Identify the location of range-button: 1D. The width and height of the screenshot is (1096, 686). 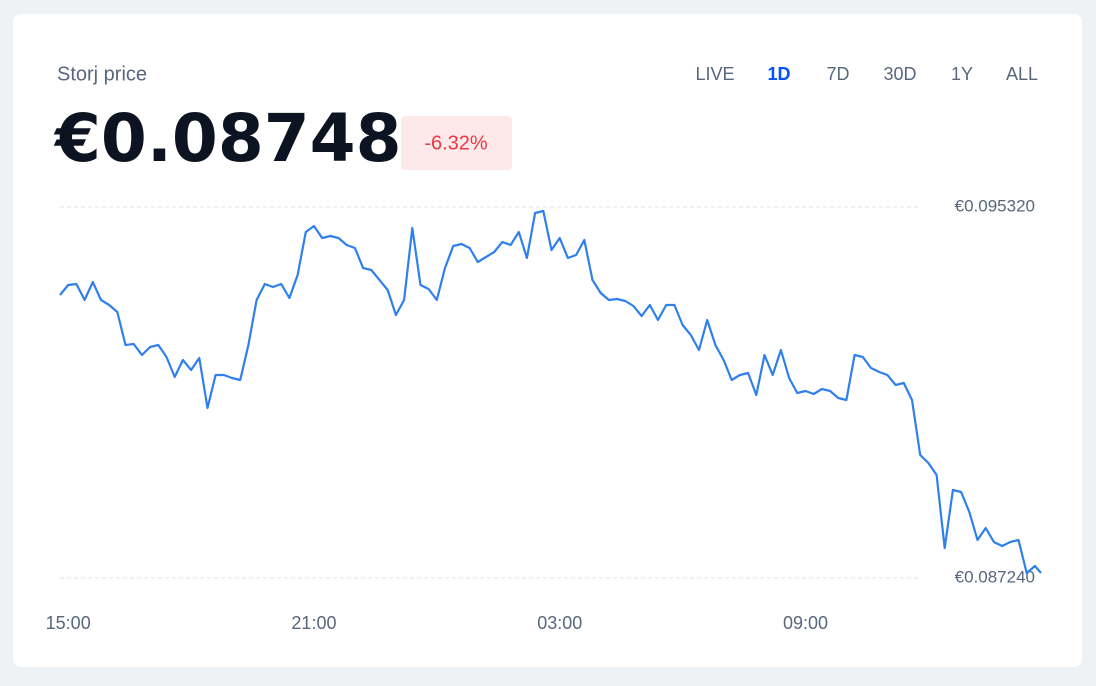
(778, 74).